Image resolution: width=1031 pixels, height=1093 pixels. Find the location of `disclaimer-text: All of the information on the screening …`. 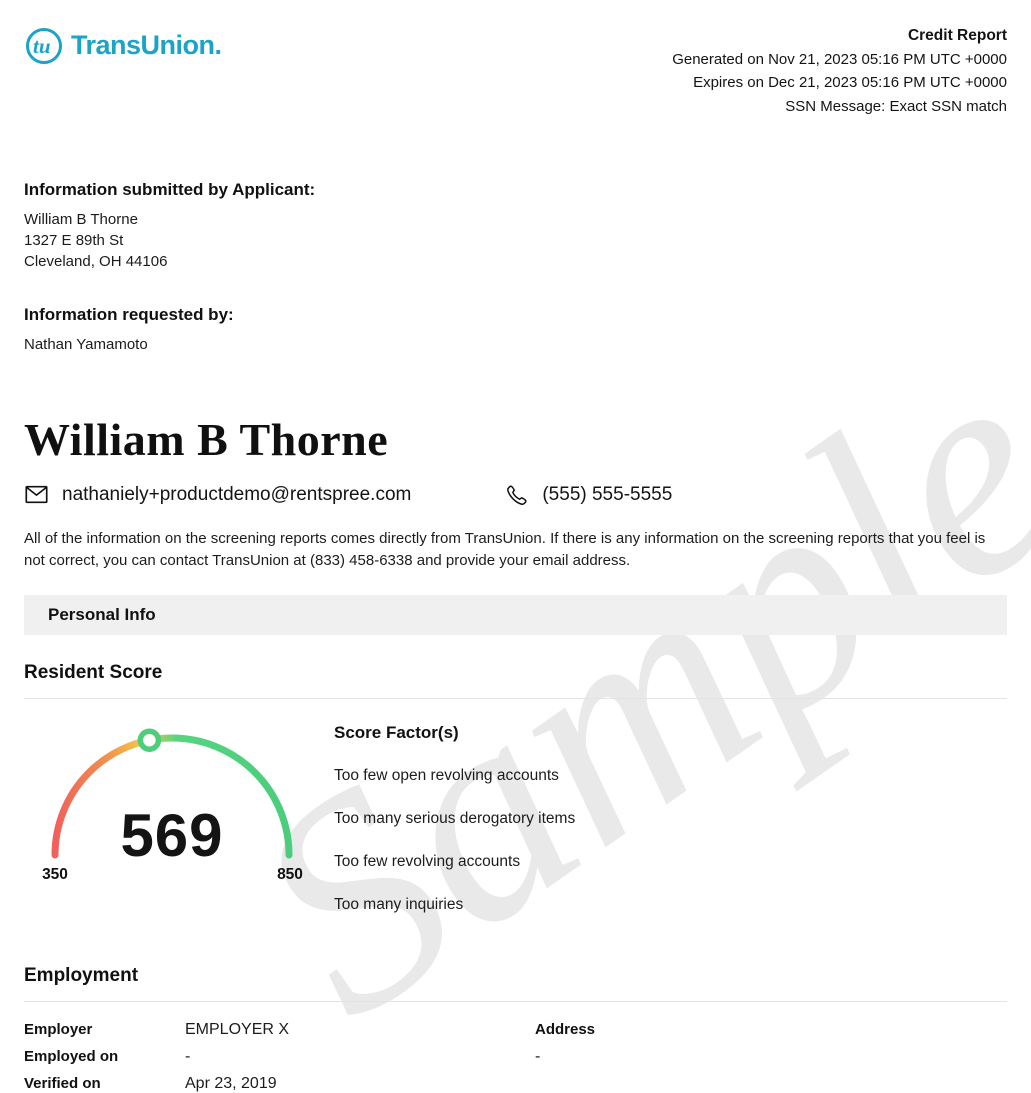

disclaimer-text: All of the information on the screening … is located at coordinates (505, 549).